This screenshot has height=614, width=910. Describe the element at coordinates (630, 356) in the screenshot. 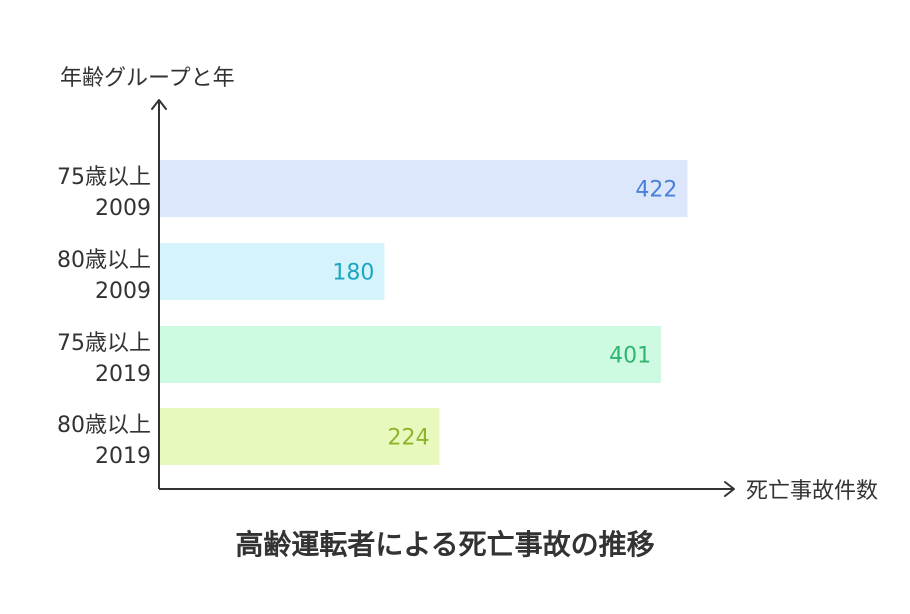

I see `data-label: 401` at that location.